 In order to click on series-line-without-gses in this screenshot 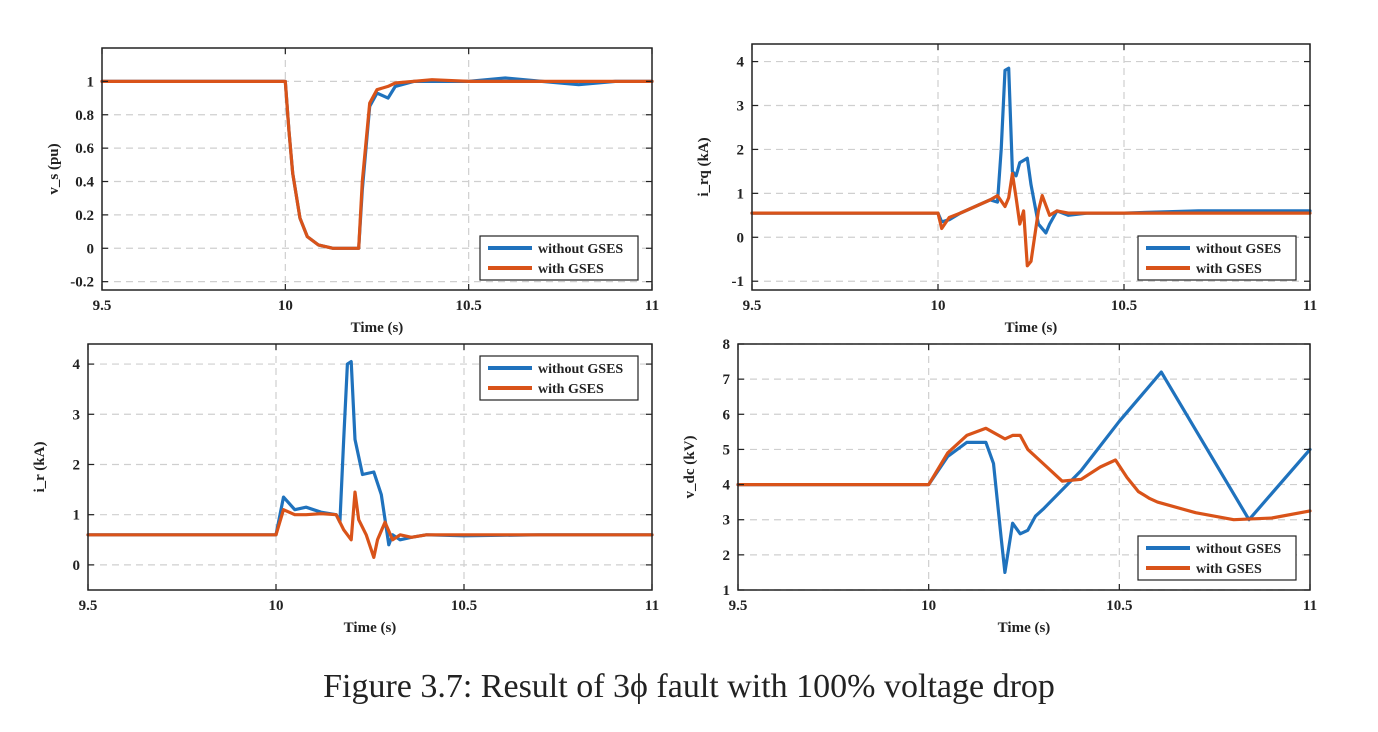, I will do `click(1024, 472)`.